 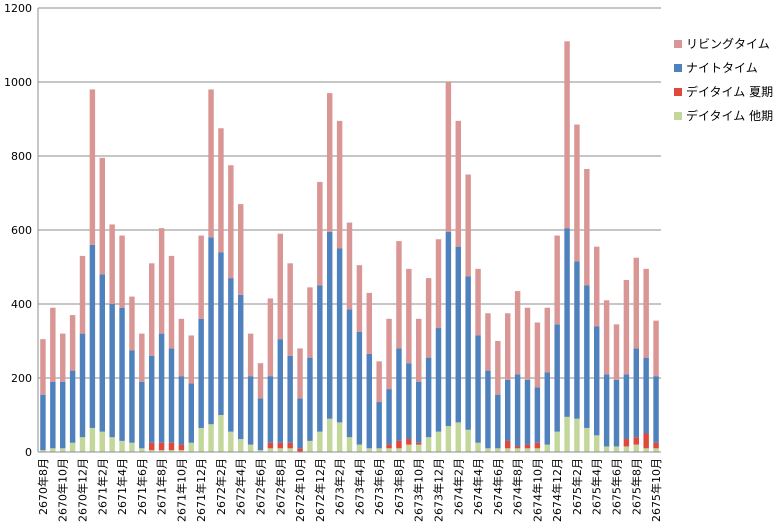 I want to click on x-tick-label: 2674年12月, so click(x=557, y=490).